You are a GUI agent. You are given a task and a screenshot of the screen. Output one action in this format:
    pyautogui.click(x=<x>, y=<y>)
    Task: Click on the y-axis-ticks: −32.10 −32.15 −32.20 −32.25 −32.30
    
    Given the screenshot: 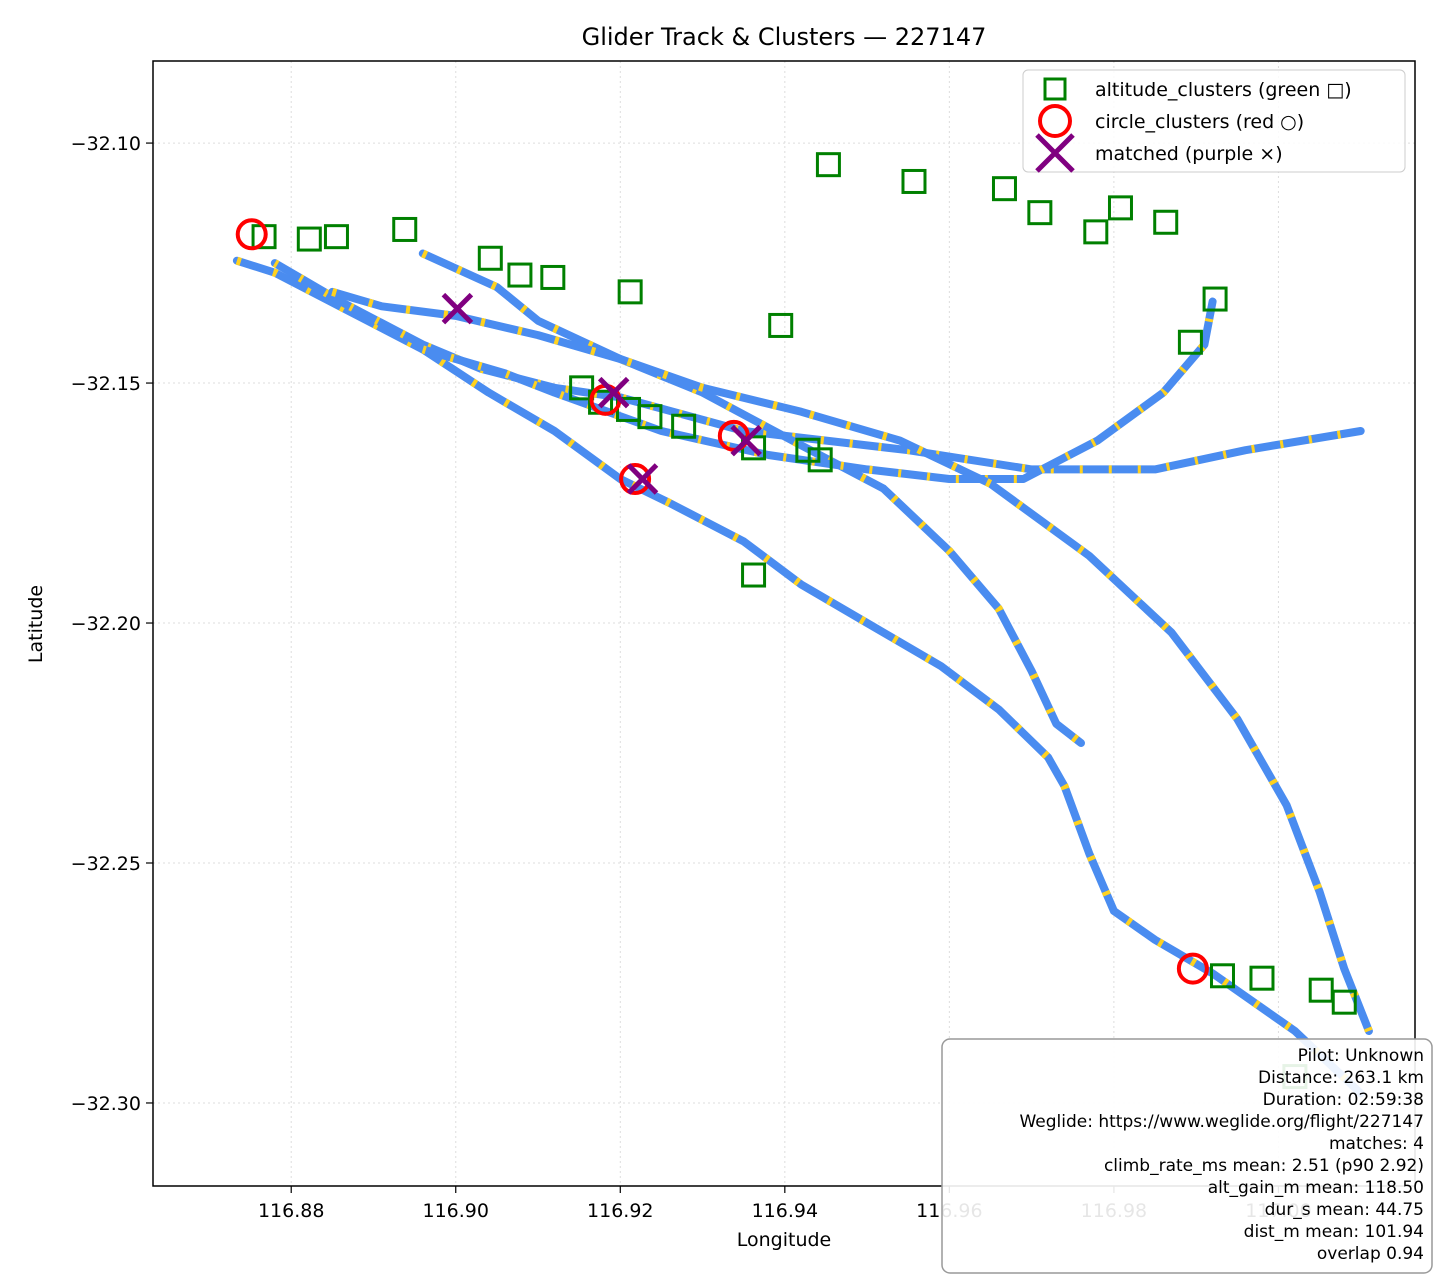 What is the action you would take?
    pyautogui.click(x=112, y=624)
    